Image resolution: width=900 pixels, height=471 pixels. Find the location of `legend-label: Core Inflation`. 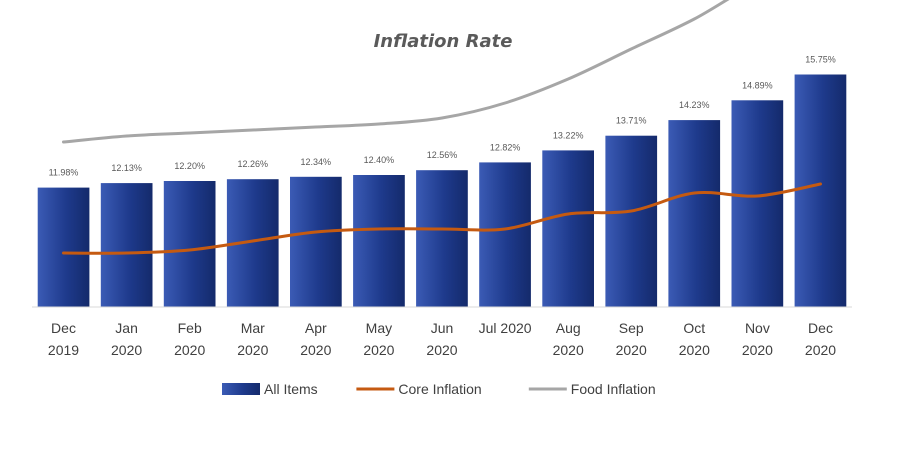

legend-label: Core Inflation is located at coordinates (439, 389).